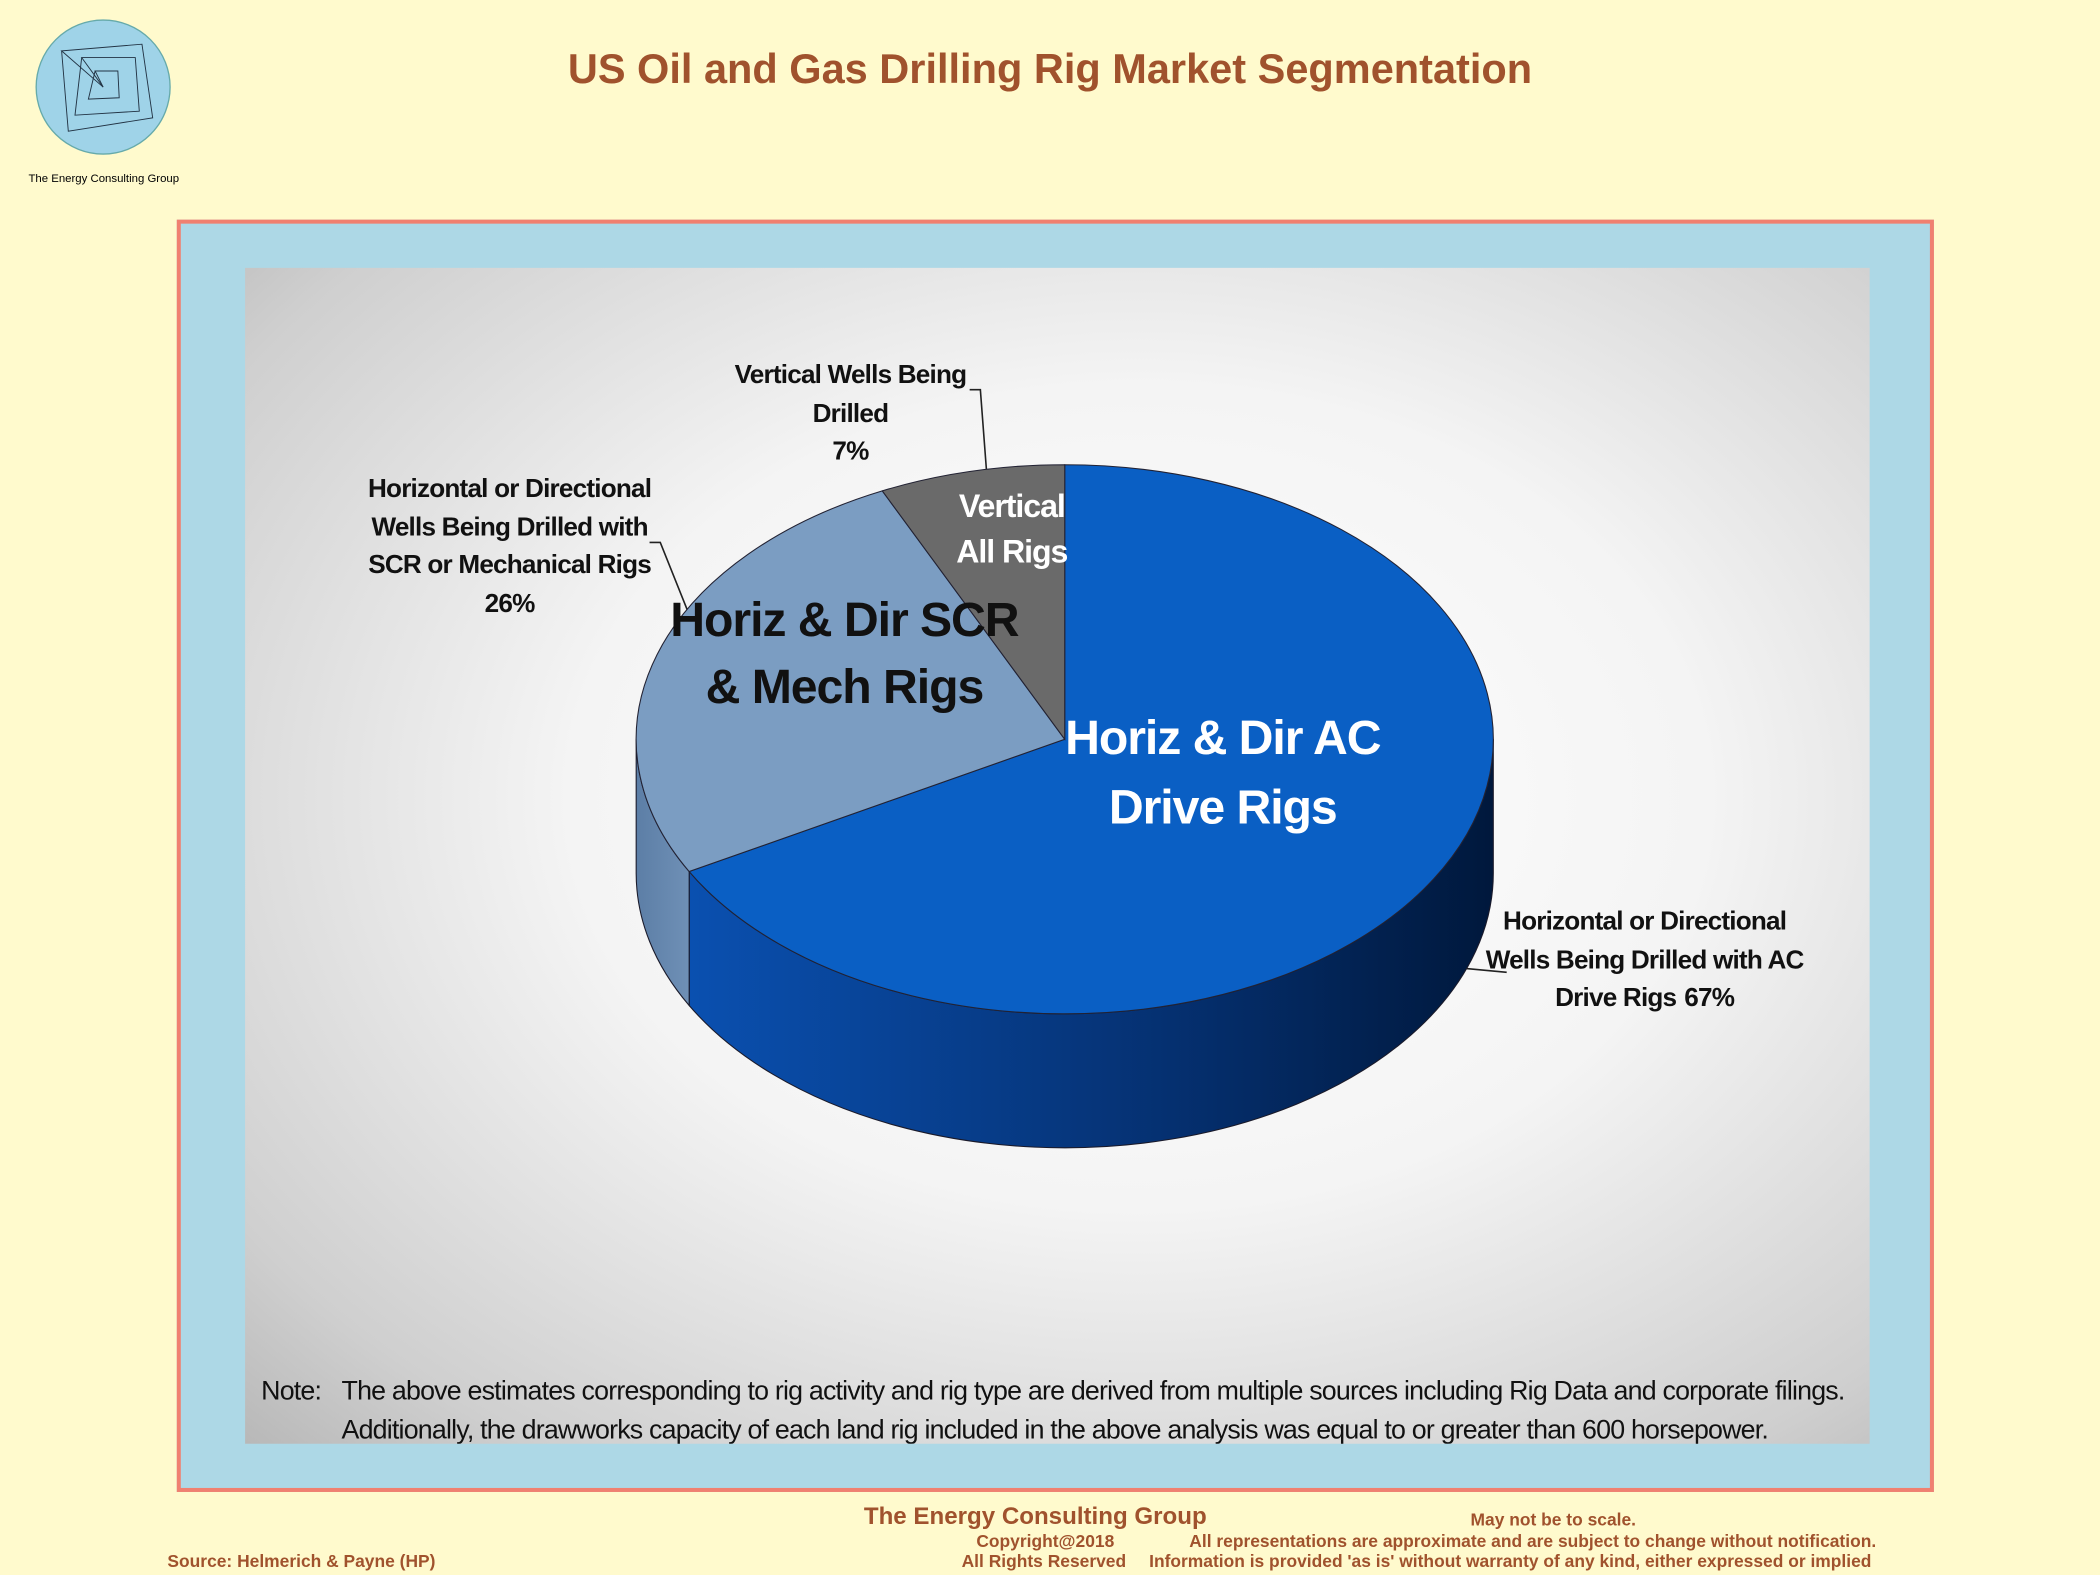  I want to click on slice-inner-label: Vertical All Rigs, so click(1012, 529).